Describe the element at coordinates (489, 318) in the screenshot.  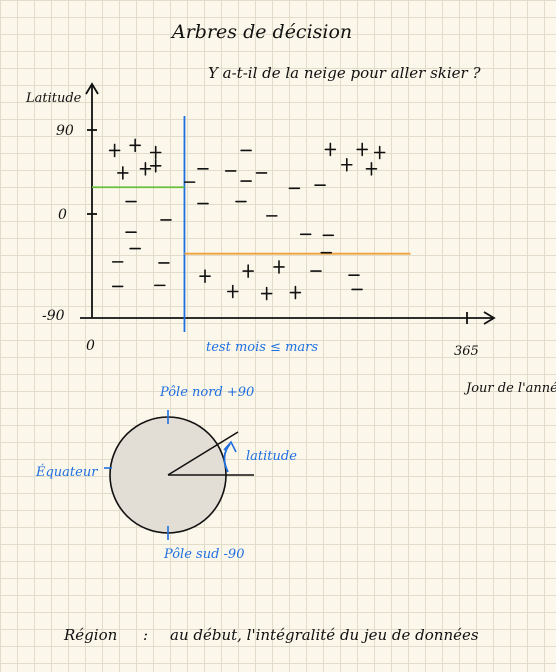
I see `x-axis-arrow` at that location.